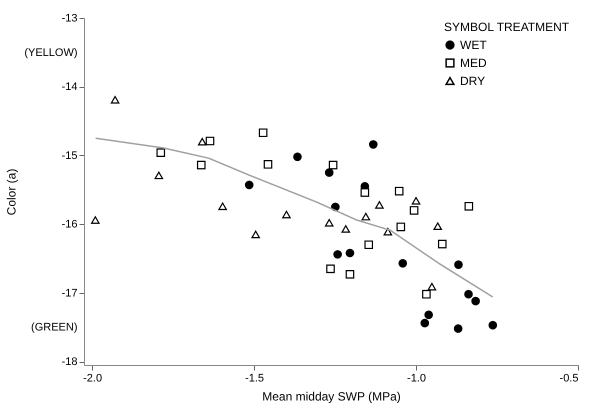 Image resolution: width=601 pixels, height=419 pixels. What do you see at coordinates (473, 81) in the screenshot?
I see `legend-label: DRY` at bounding box center [473, 81].